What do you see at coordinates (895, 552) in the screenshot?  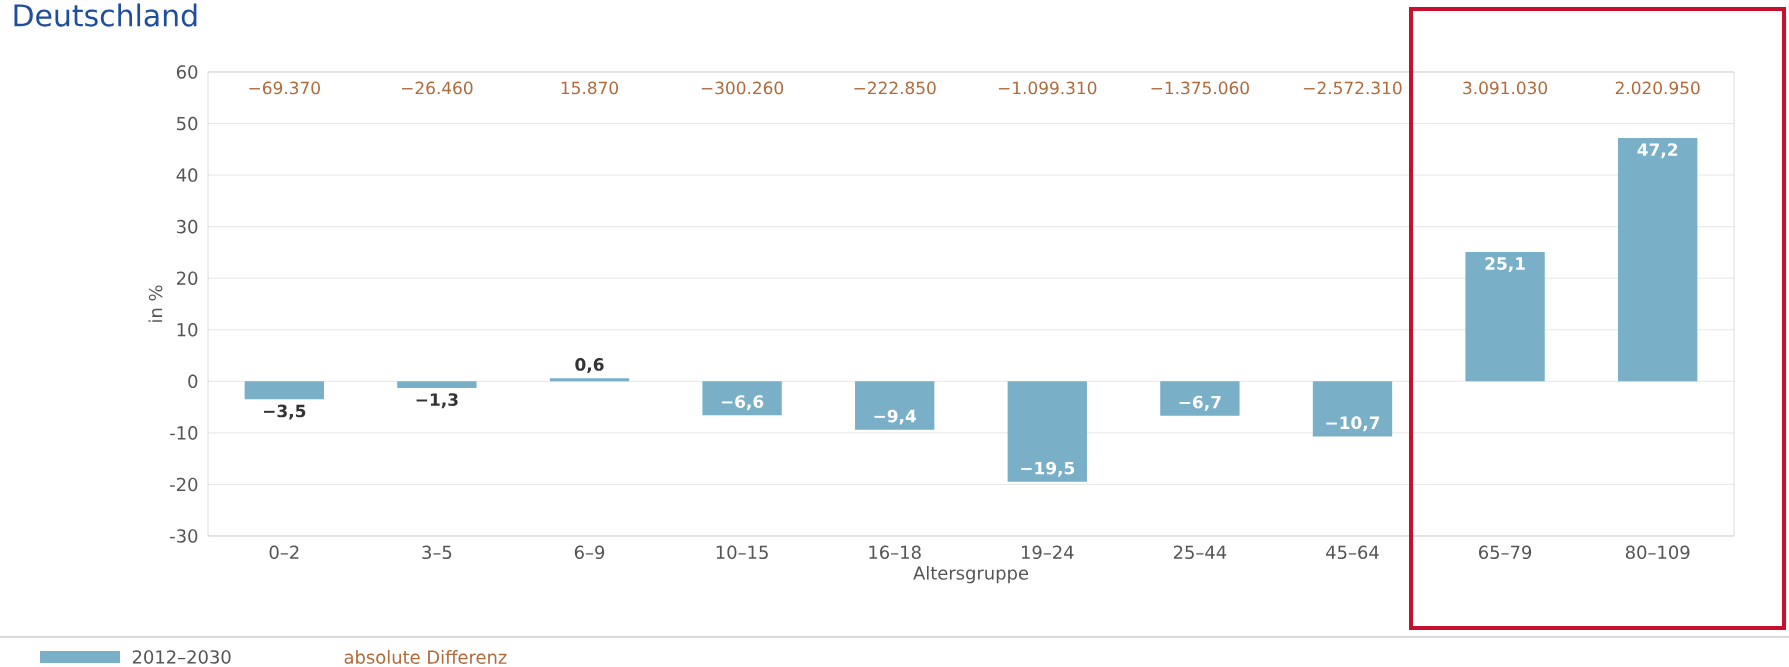 I see `x-tick-label: 16–18` at bounding box center [895, 552].